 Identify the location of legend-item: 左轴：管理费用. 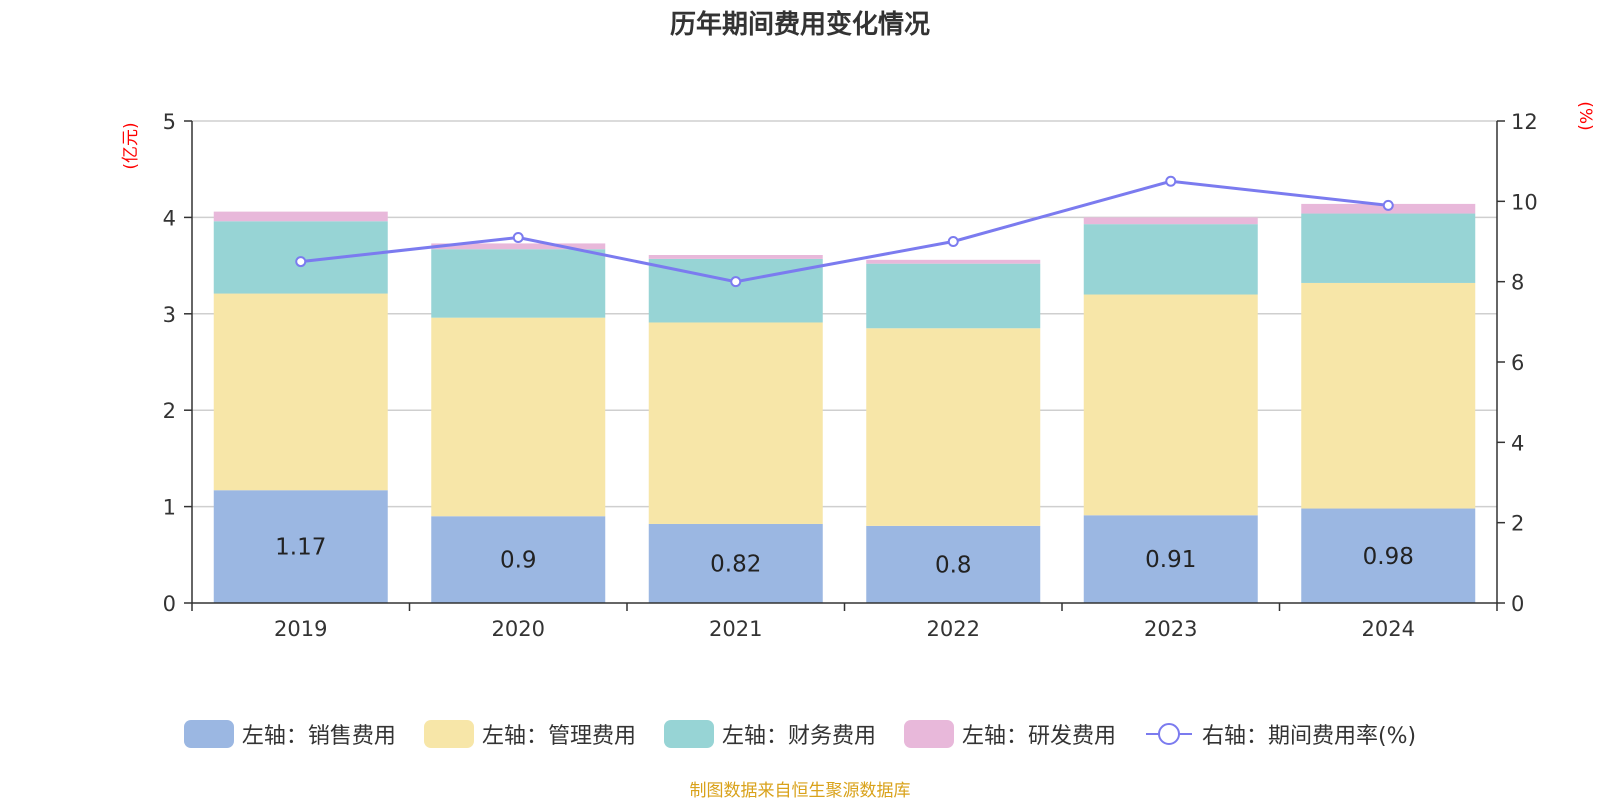
(529, 734).